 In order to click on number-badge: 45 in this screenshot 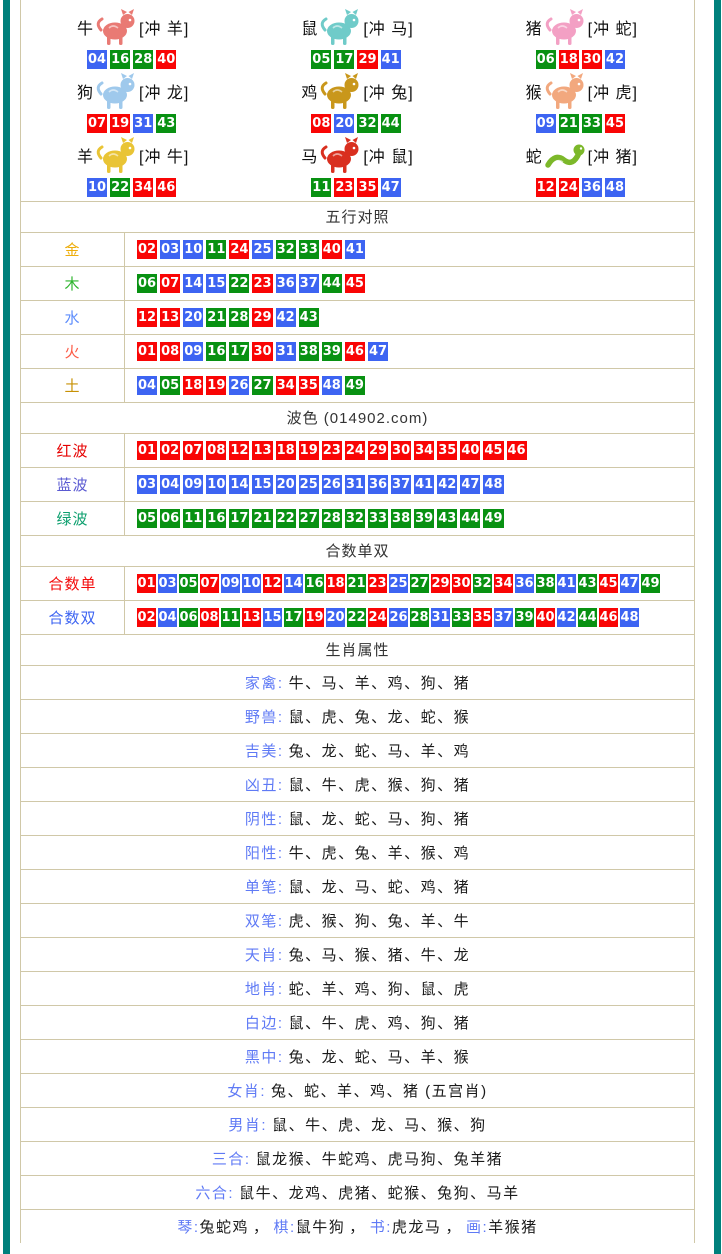, I will do `click(354, 283)`.